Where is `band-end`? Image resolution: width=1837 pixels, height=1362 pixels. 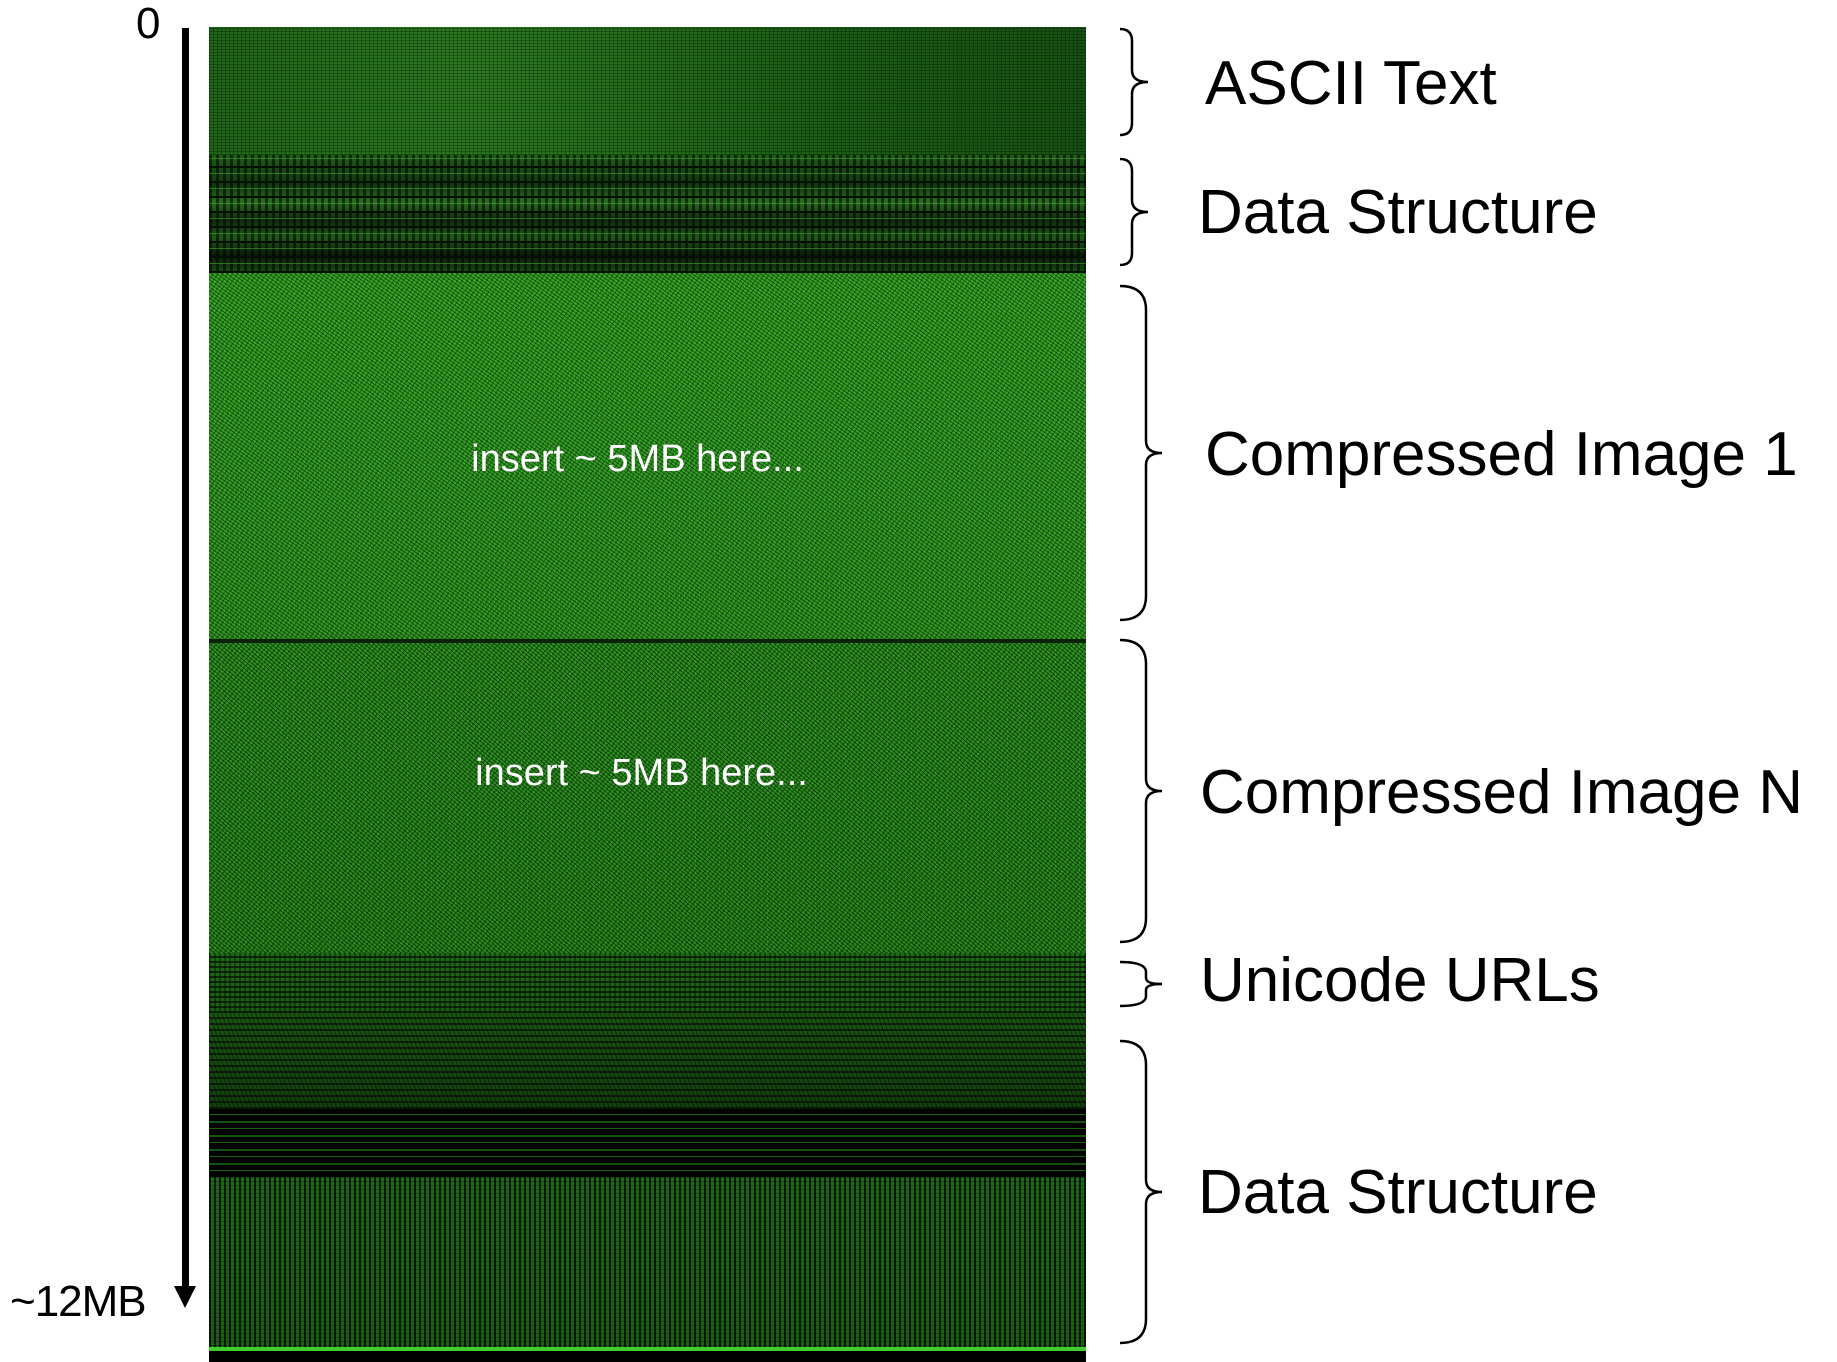 band-end is located at coordinates (647, 1356).